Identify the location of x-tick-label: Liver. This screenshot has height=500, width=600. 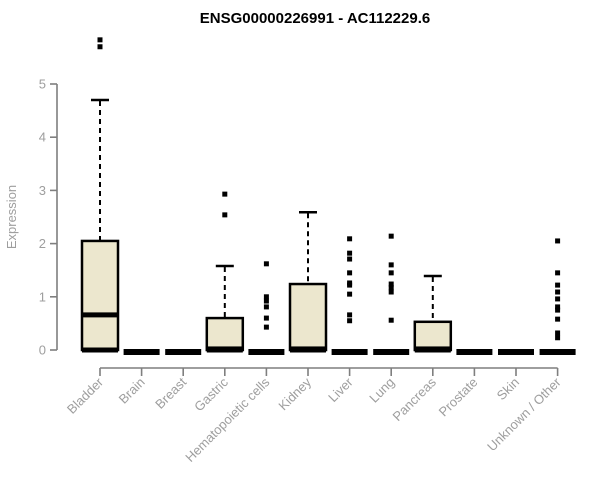
(340, 389).